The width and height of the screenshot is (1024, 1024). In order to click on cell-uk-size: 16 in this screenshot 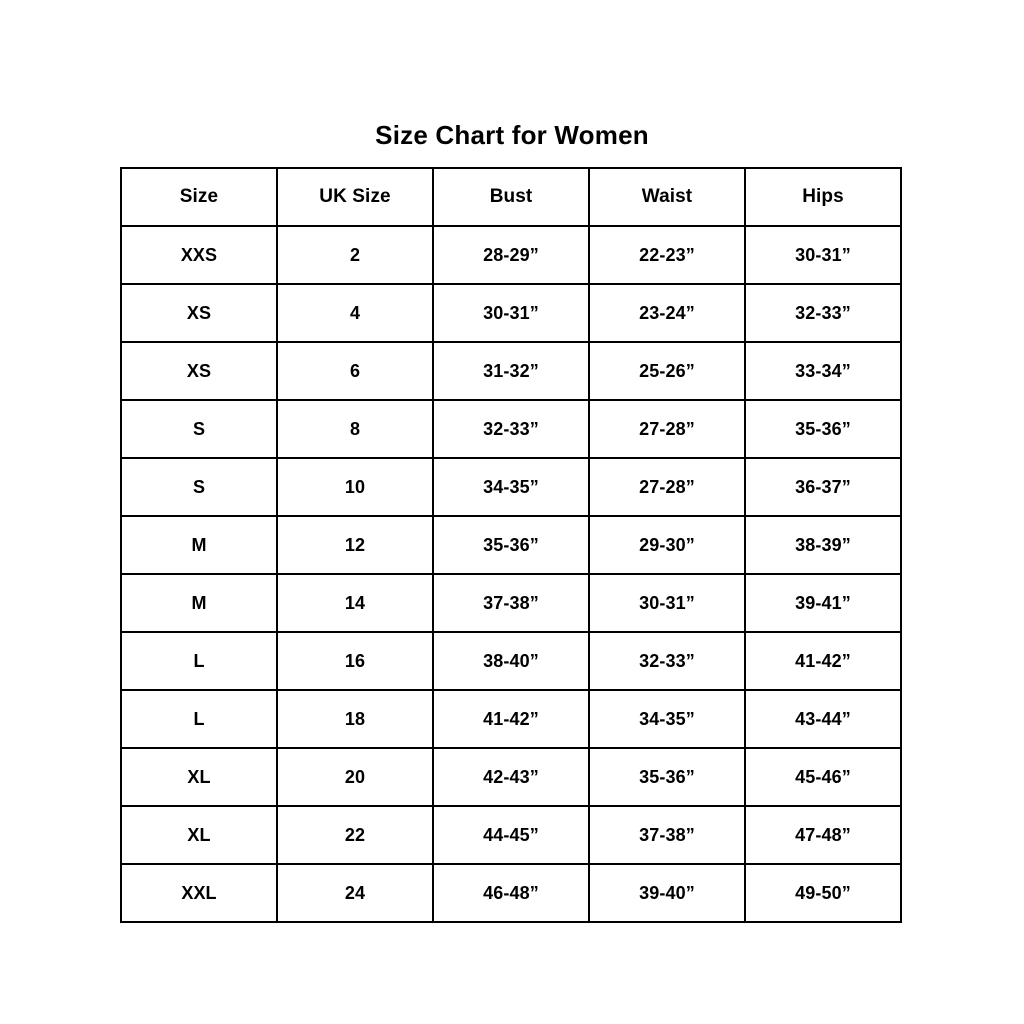, I will do `click(355, 661)`.